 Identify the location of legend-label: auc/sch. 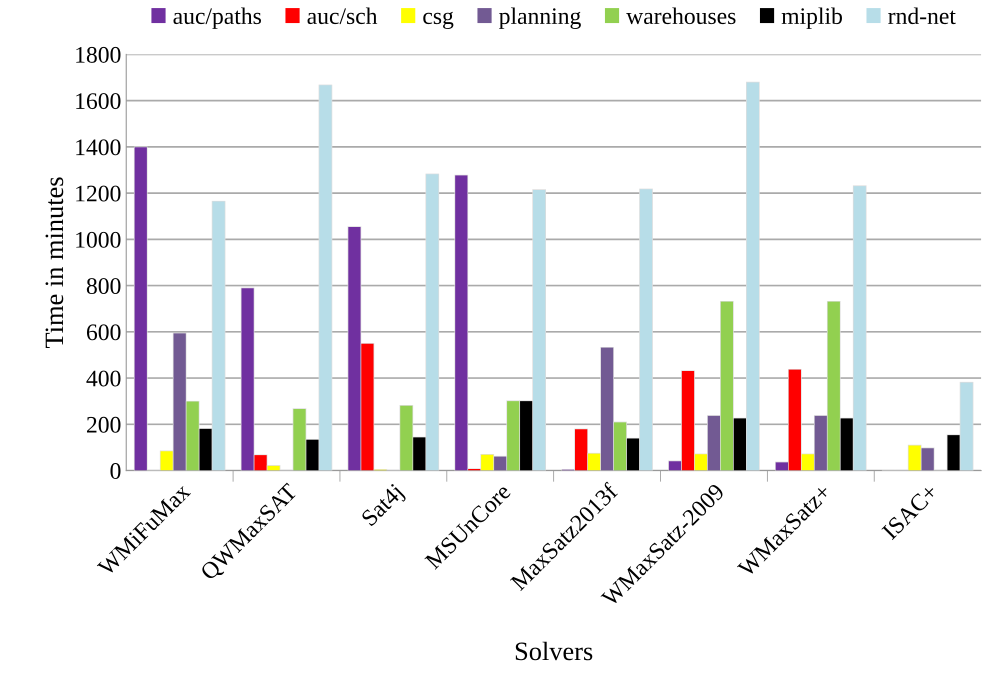
(343, 16).